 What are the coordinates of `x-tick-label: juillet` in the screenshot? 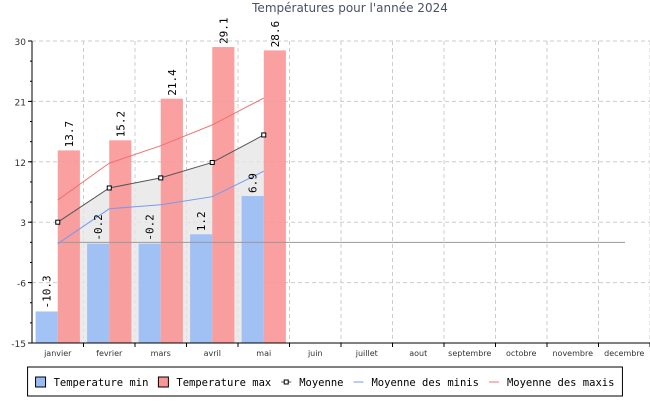 It's located at (366, 353).